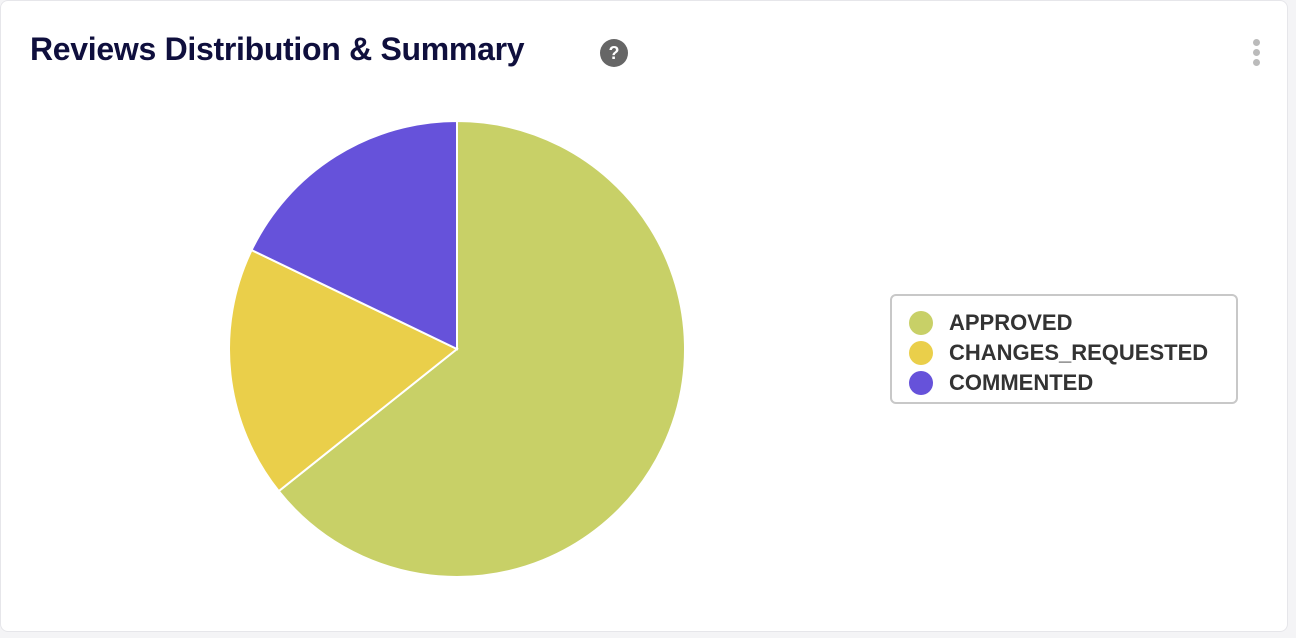 Image resolution: width=1296 pixels, height=638 pixels. I want to click on legend-label: CHANGES_REQUESTED, so click(1079, 352).